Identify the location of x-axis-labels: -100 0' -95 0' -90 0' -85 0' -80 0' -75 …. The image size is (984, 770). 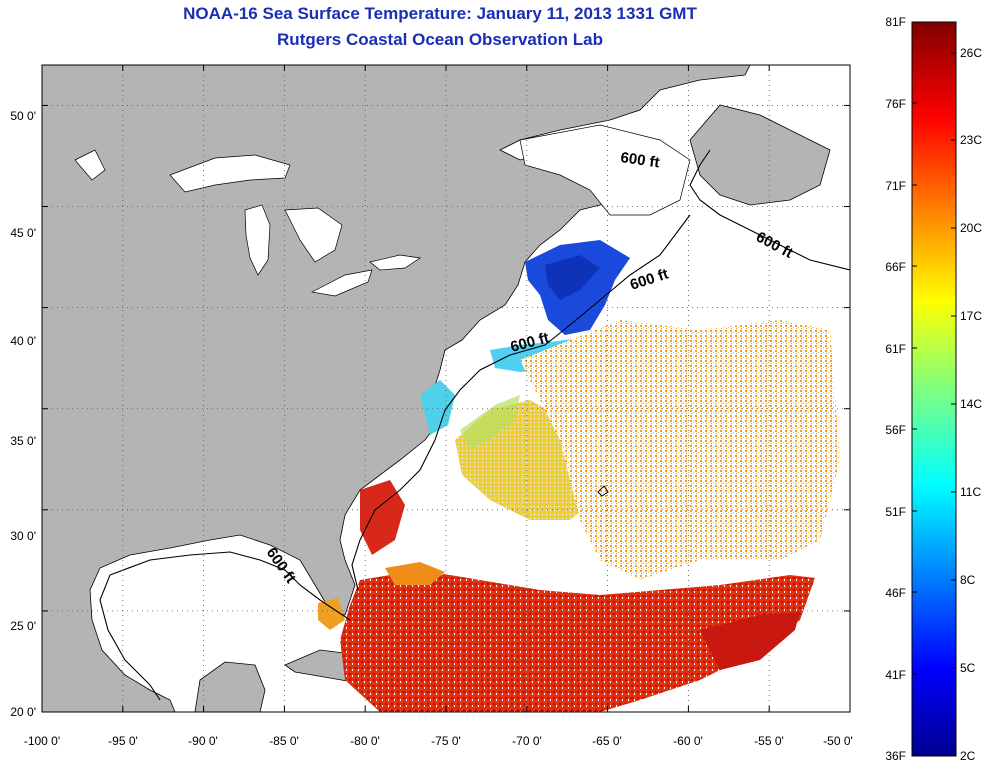
(438, 741).